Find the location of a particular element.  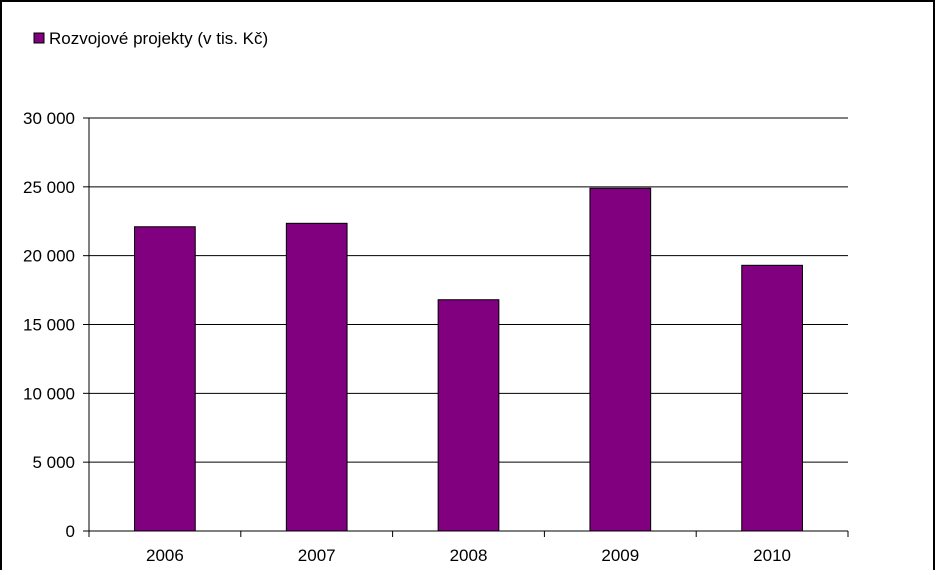

y-tick-label: 25 000 is located at coordinates (49, 187).